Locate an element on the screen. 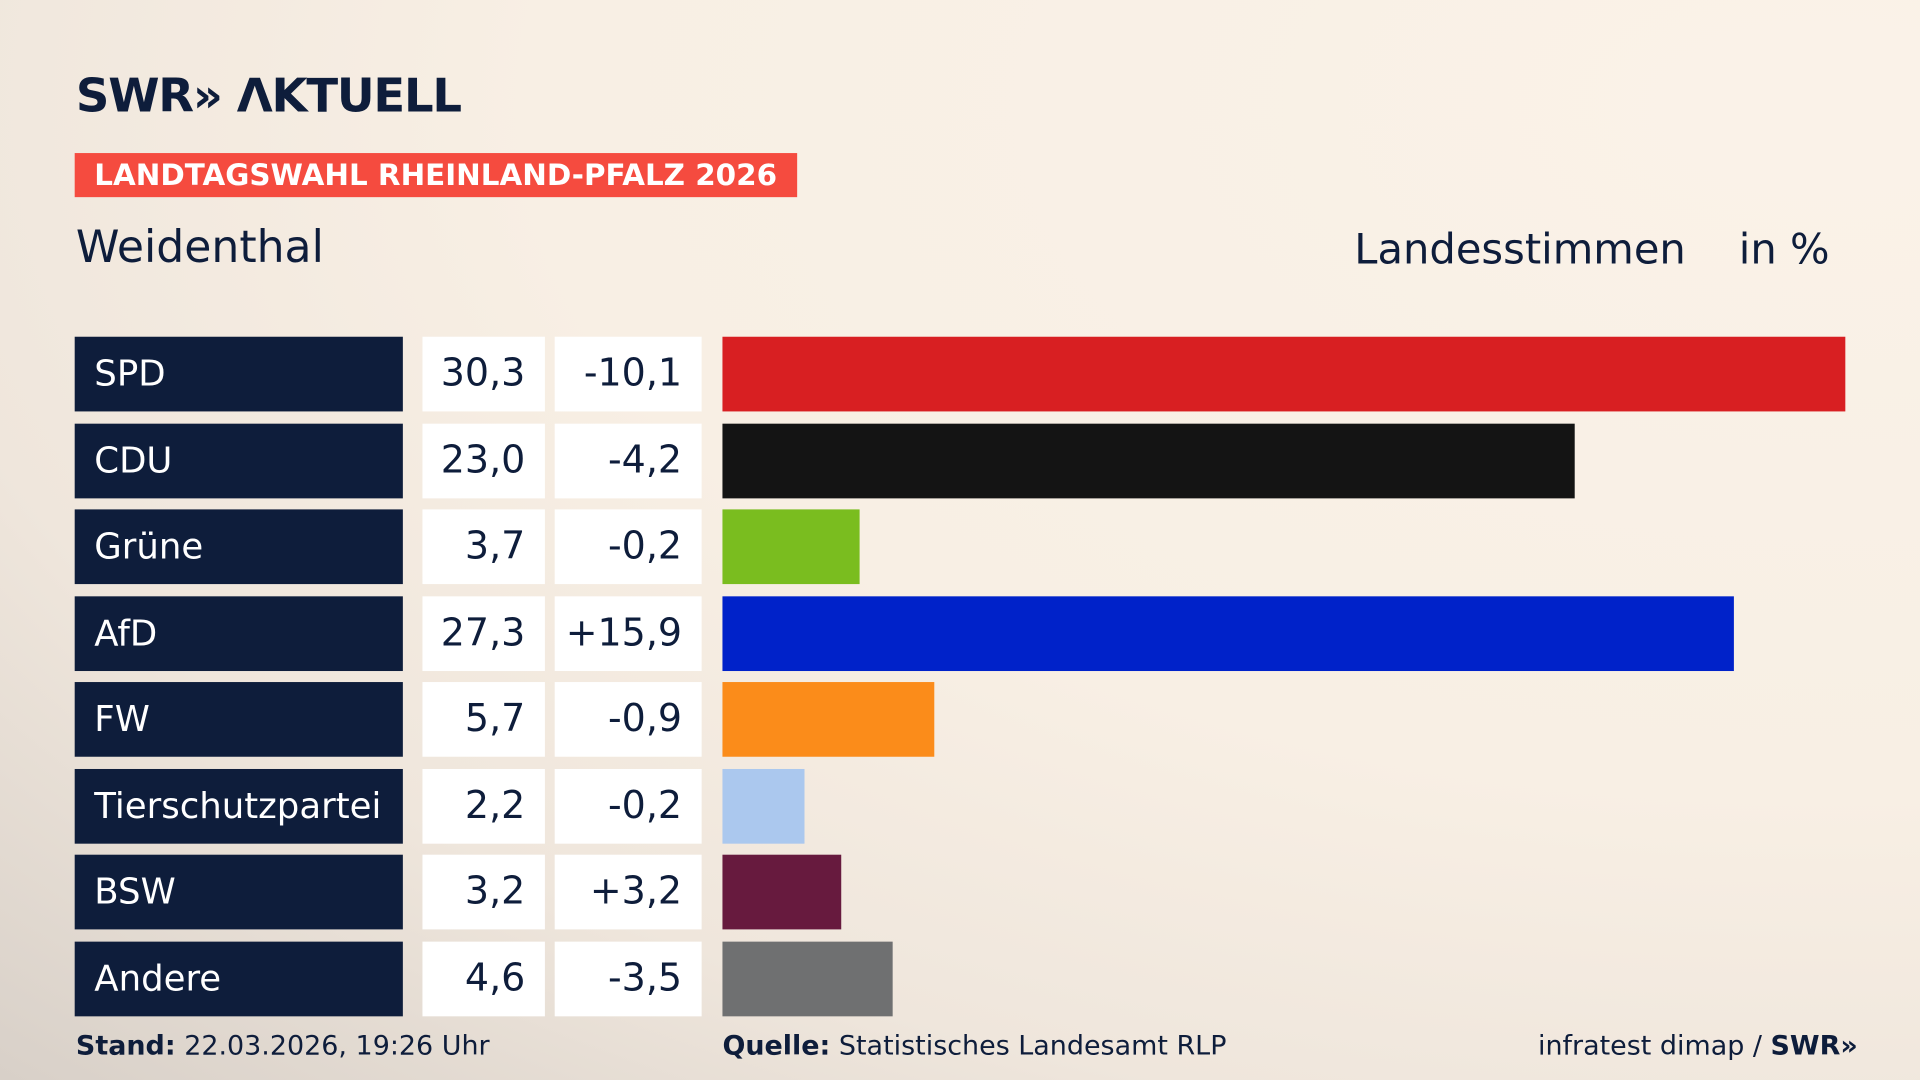  credit: infratest dimap / SWR» is located at coordinates (1698, 1046).